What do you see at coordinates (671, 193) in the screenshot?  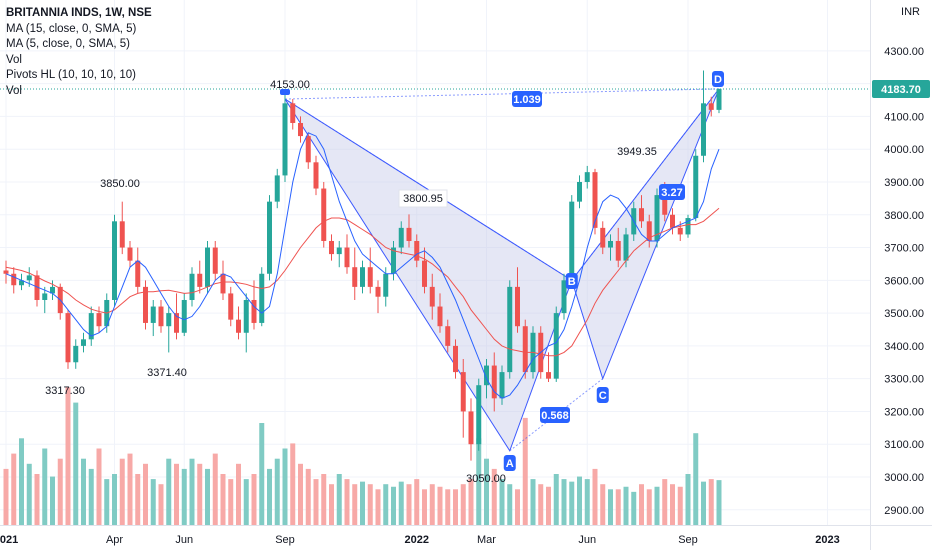 I see `ratio-bd: 3.27` at bounding box center [671, 193].